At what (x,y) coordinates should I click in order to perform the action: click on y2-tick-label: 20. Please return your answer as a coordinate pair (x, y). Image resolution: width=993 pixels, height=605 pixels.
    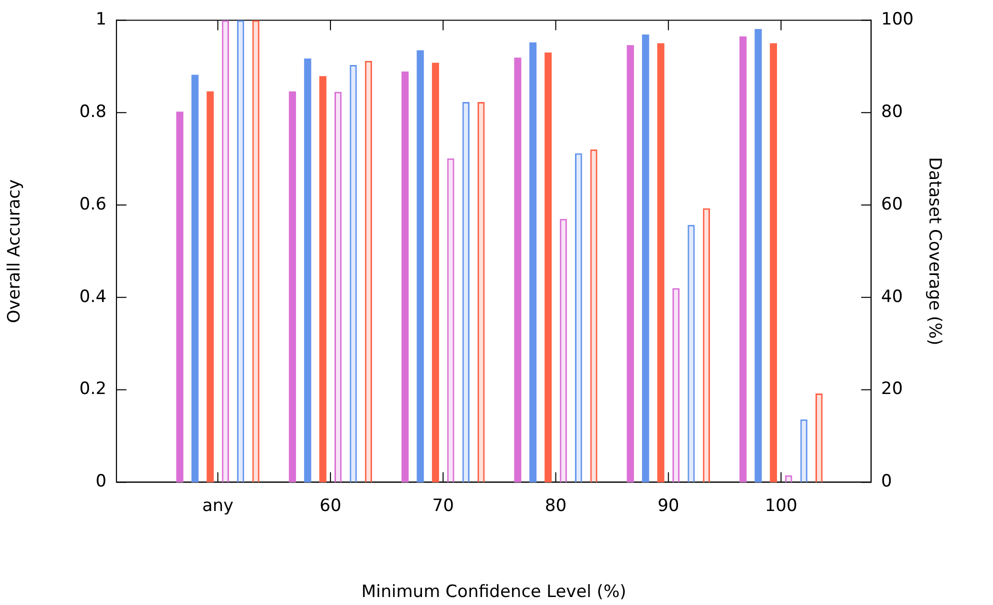
    Looking at the image, I should click on (892, 389).